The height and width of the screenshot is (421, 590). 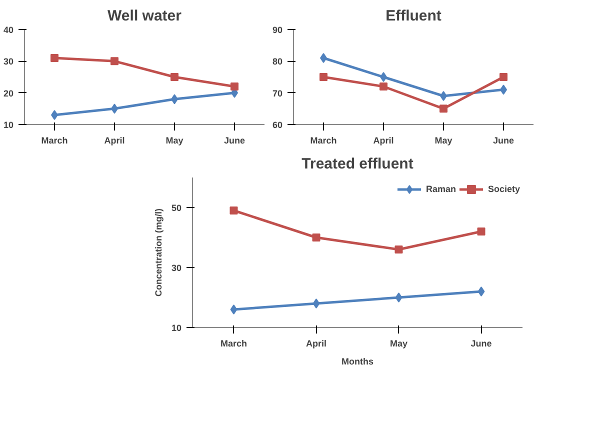 I want to click on y-tick-label: 50, so click(x=176, y=208).